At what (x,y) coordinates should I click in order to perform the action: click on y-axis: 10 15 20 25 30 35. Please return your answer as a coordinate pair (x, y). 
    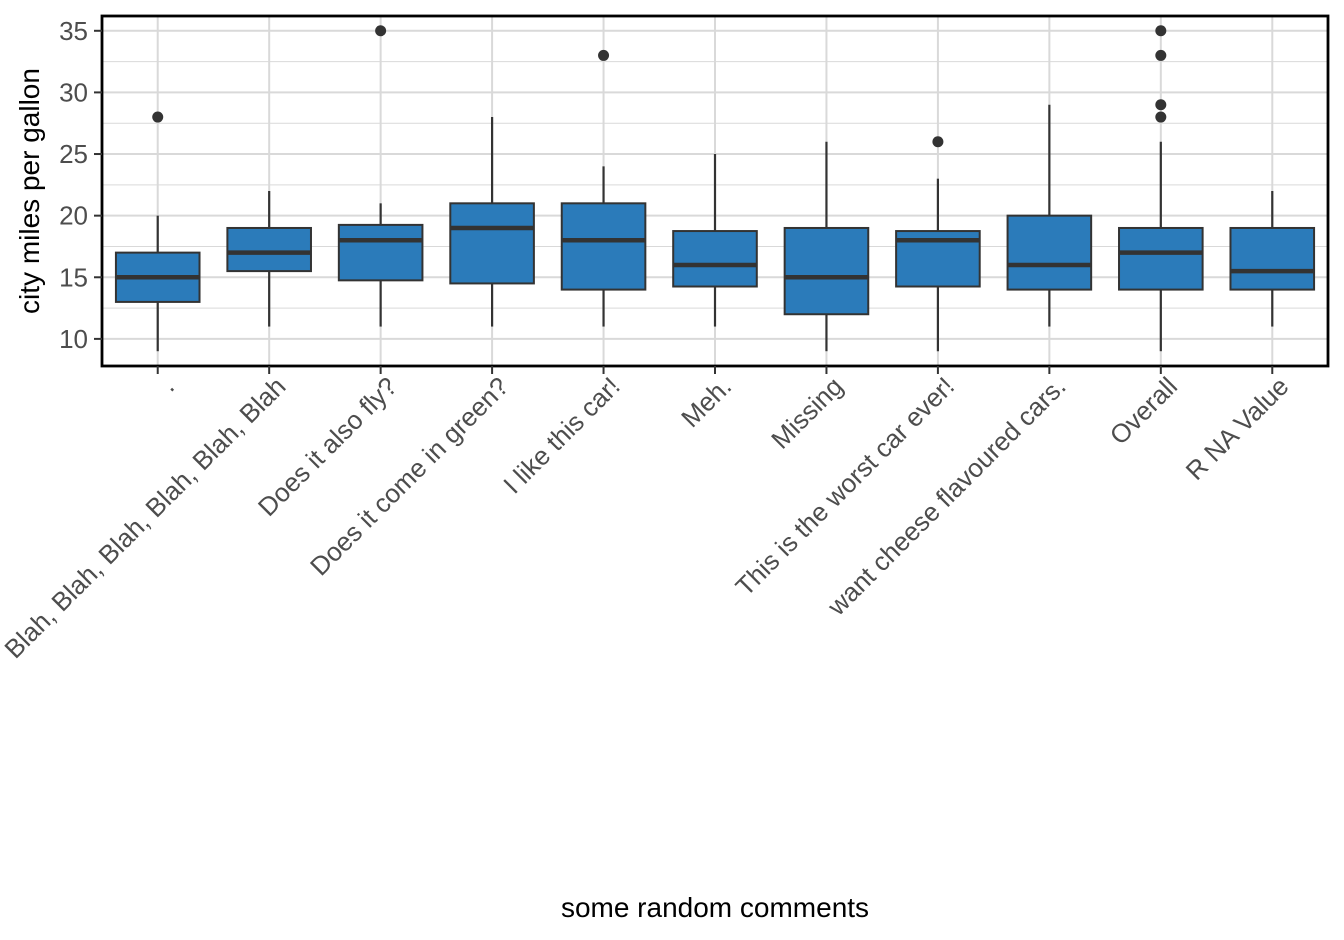
    Looking at the image, I should click on (80, 185).